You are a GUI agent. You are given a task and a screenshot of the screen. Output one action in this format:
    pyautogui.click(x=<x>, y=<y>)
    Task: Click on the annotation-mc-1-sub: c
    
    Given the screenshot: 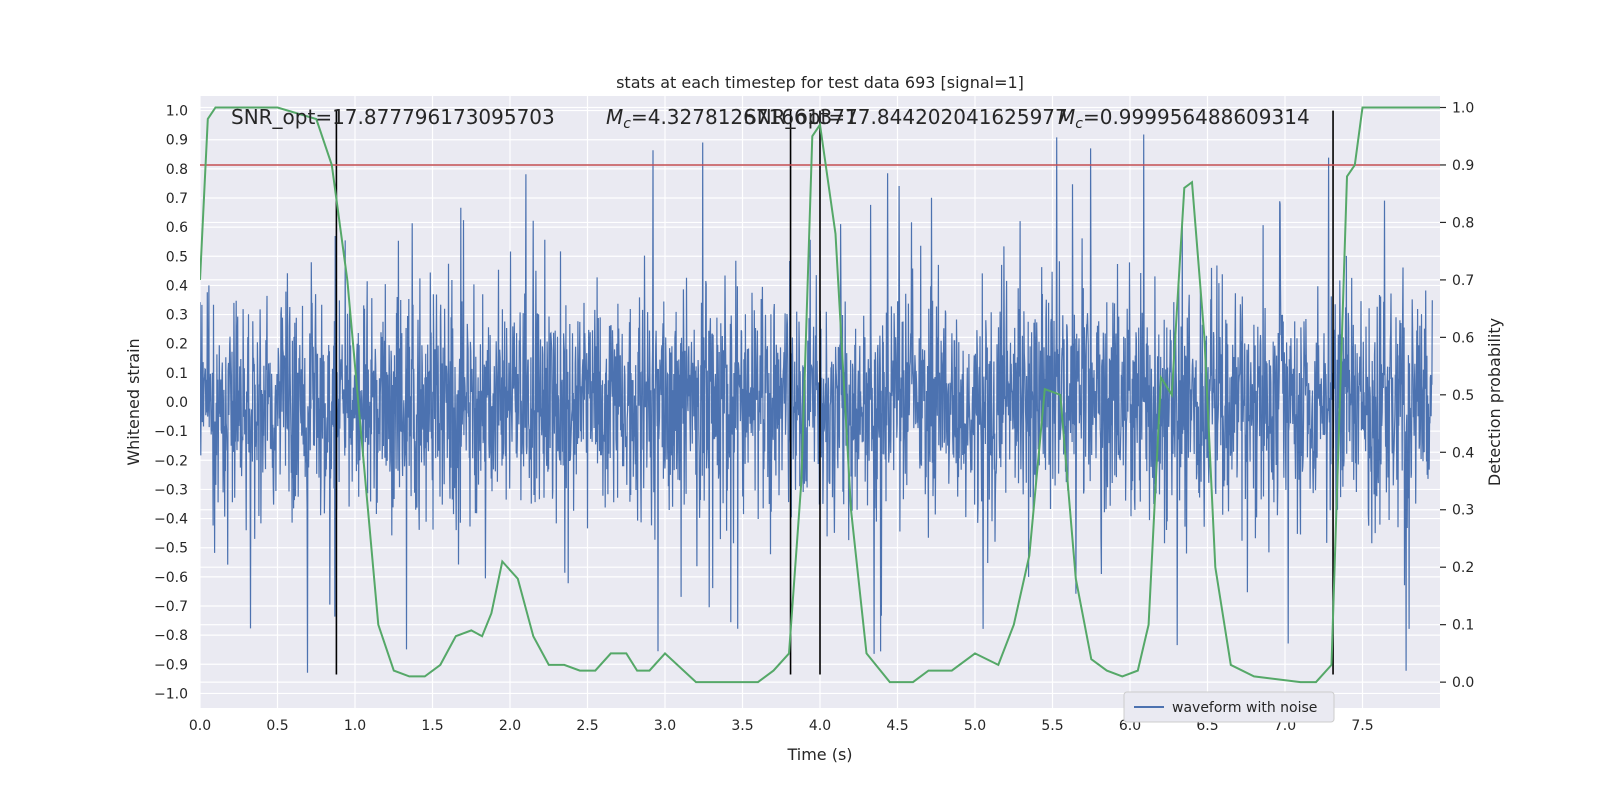 What is the action you would take?
    pyautogui.click(x=627, y=124)
    